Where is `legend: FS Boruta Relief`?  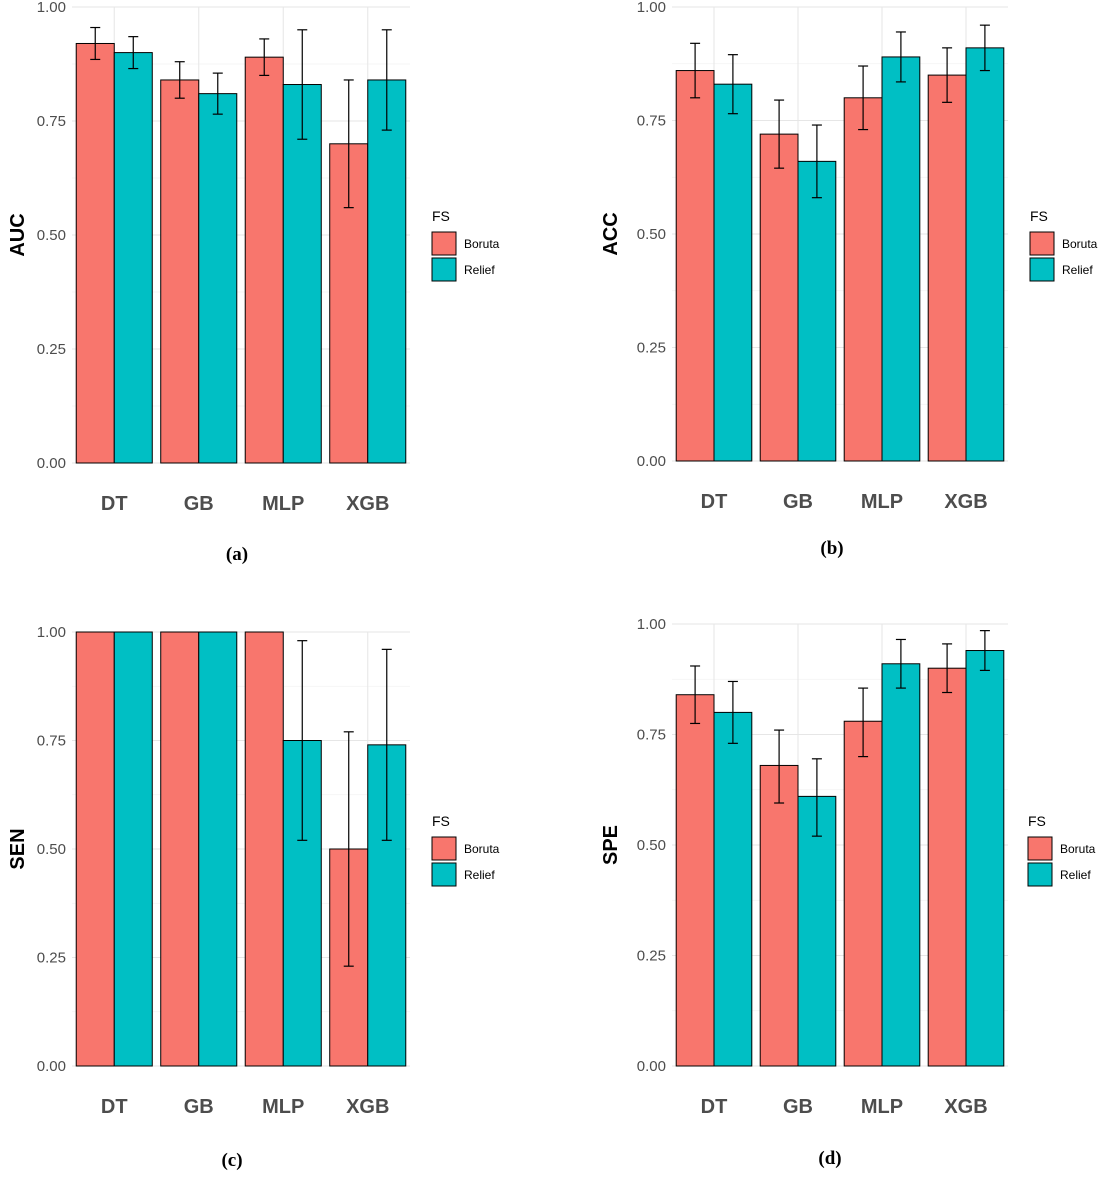
legend: FS Boruta Relief is located at coordinates (1061, 850).